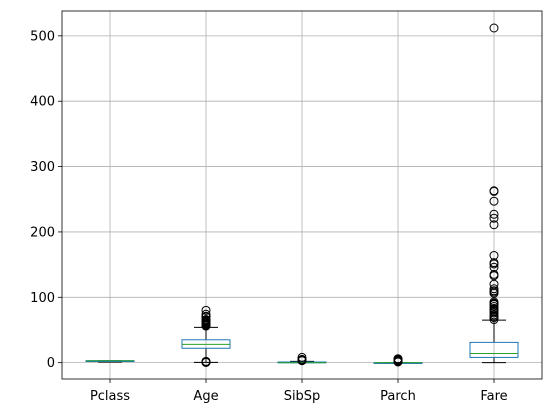 The image size is (552, 413). I want to click on box-parch, so click(398, 360).